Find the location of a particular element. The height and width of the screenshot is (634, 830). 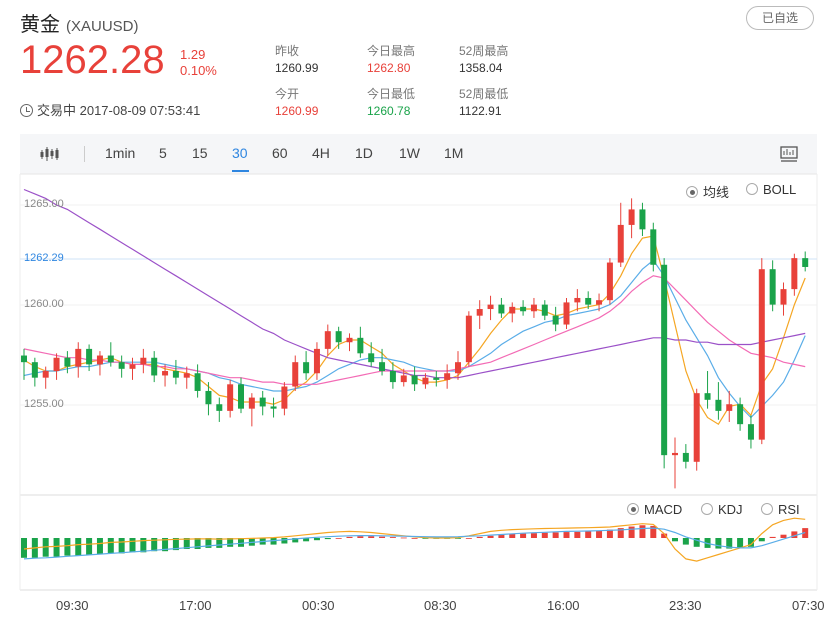

stat-value: 1260.99 is located at coordinates (297, 111).